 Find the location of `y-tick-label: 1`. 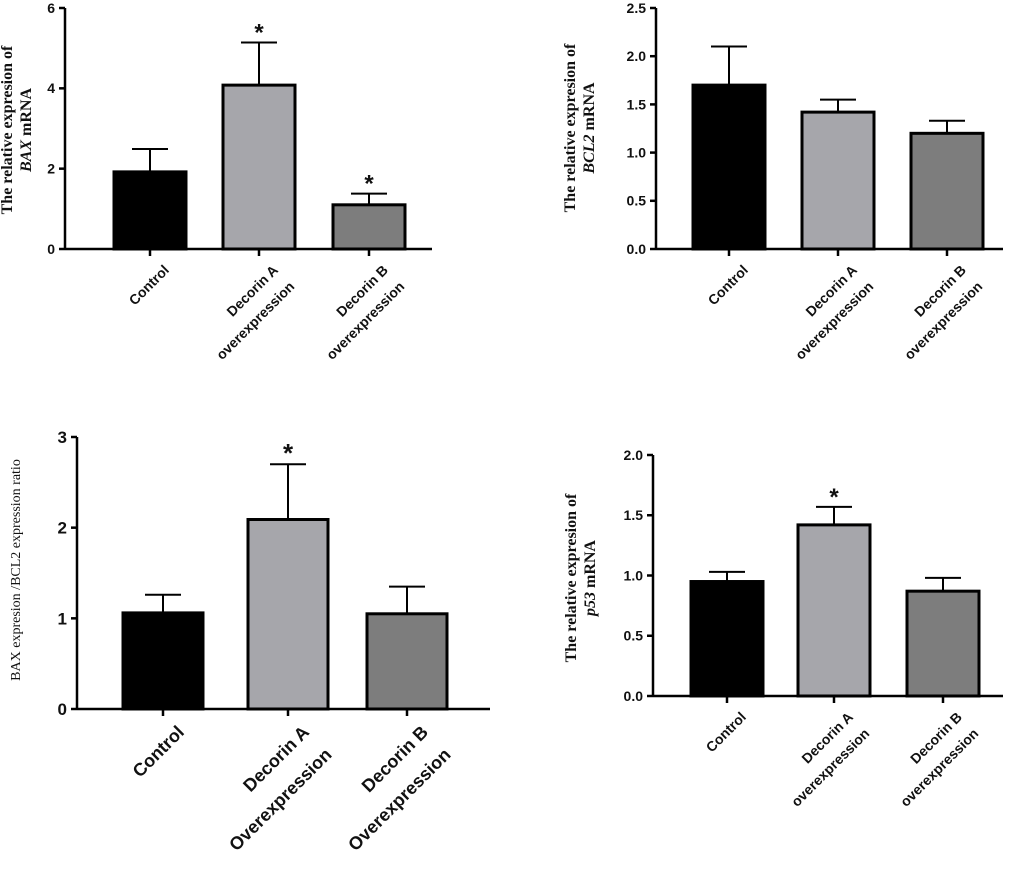

y-tick-label: 1 is located at coordinates (62, 618).